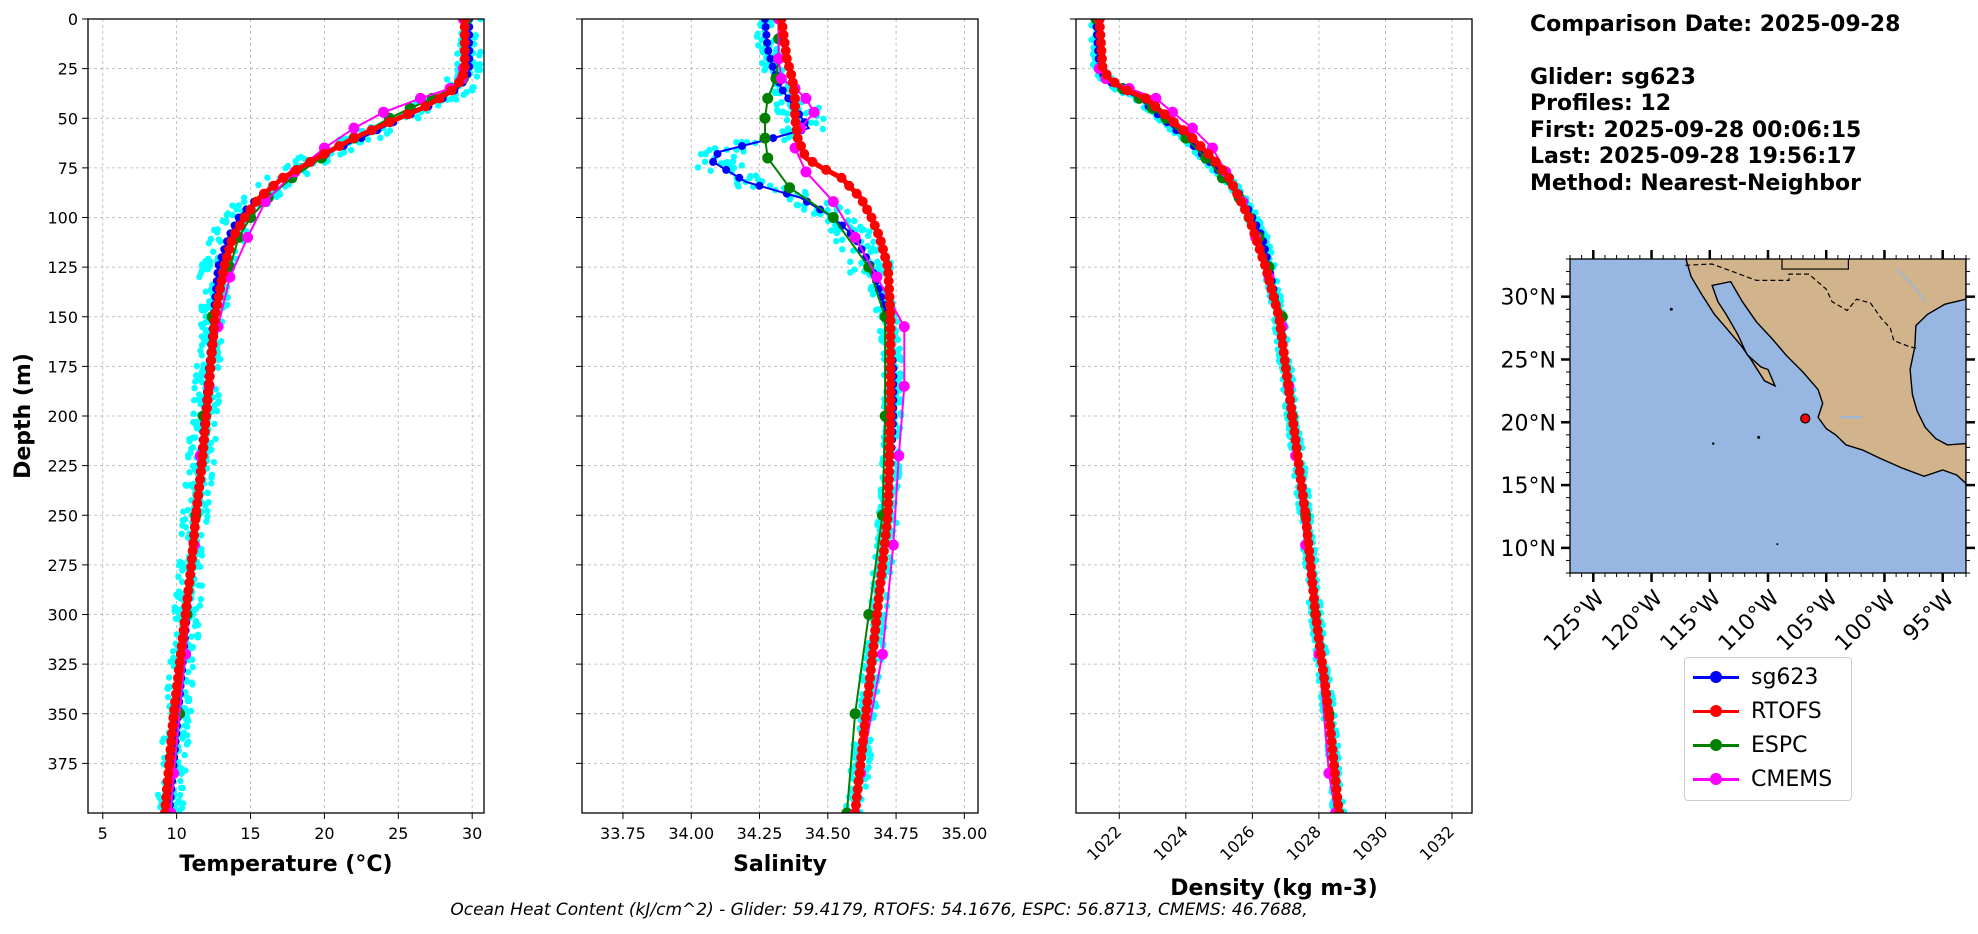  I want to click on x-tick-label: 34.25, so click(760, 833).